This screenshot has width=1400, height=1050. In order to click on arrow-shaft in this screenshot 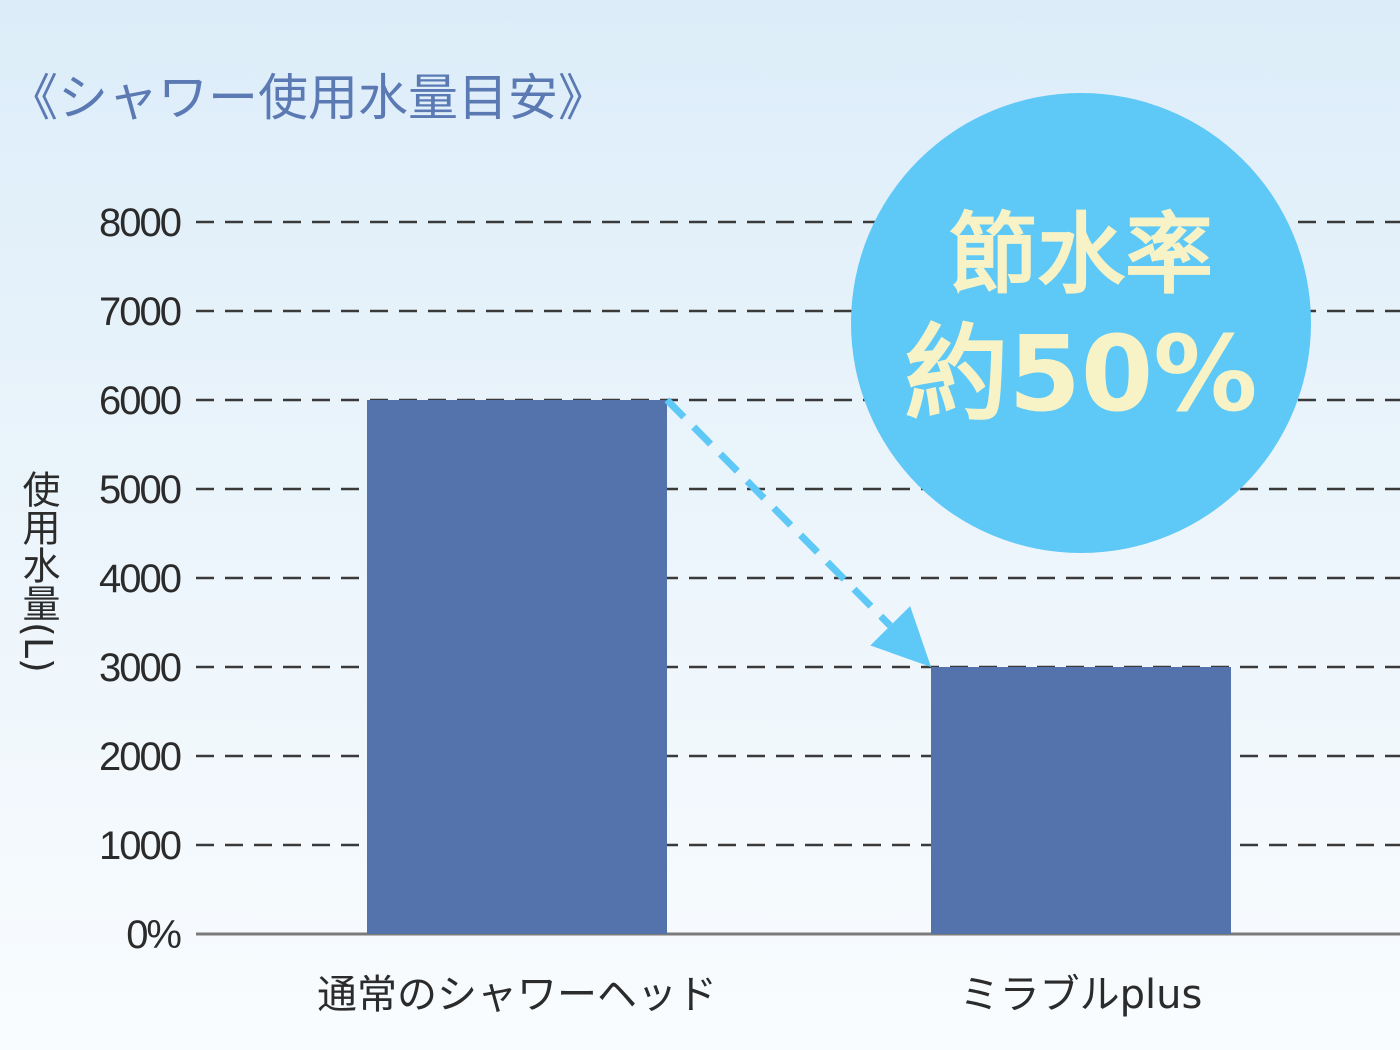, I will do `click(778, 513)`.